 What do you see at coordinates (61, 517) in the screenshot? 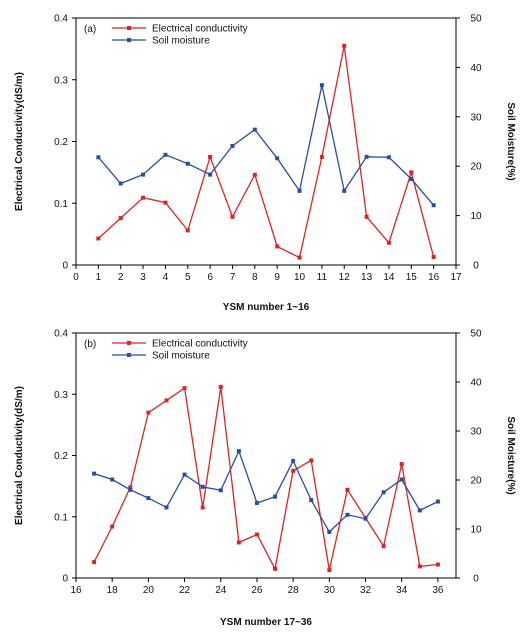
I see `y-left-tick-label: 0.1` at bounding box center [61, 517].